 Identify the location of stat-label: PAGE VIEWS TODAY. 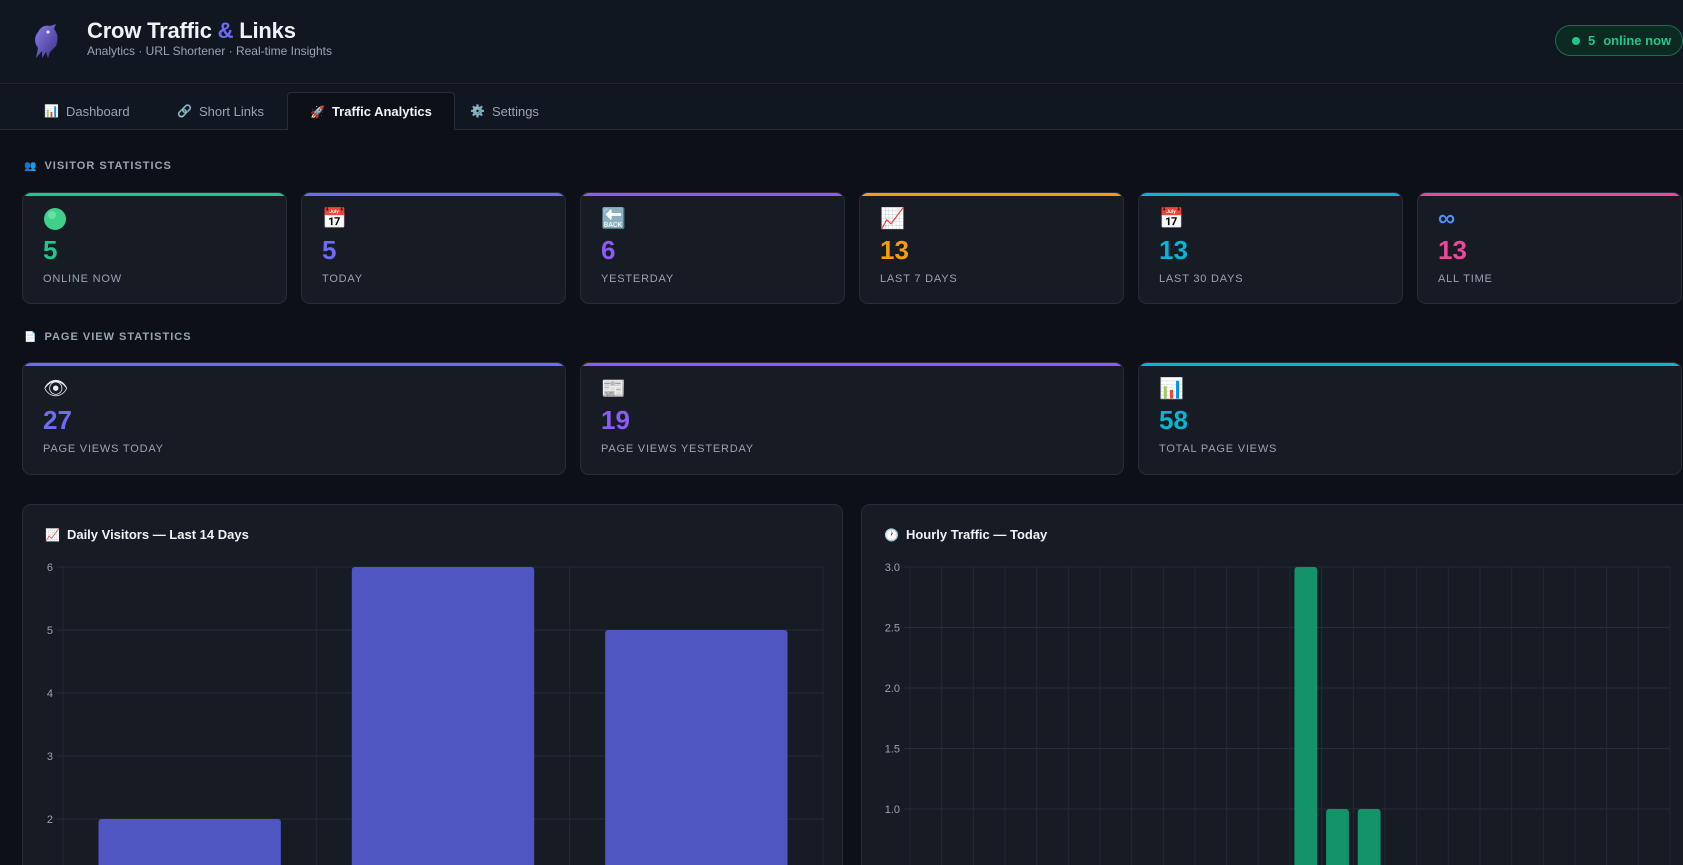
(103, 449).